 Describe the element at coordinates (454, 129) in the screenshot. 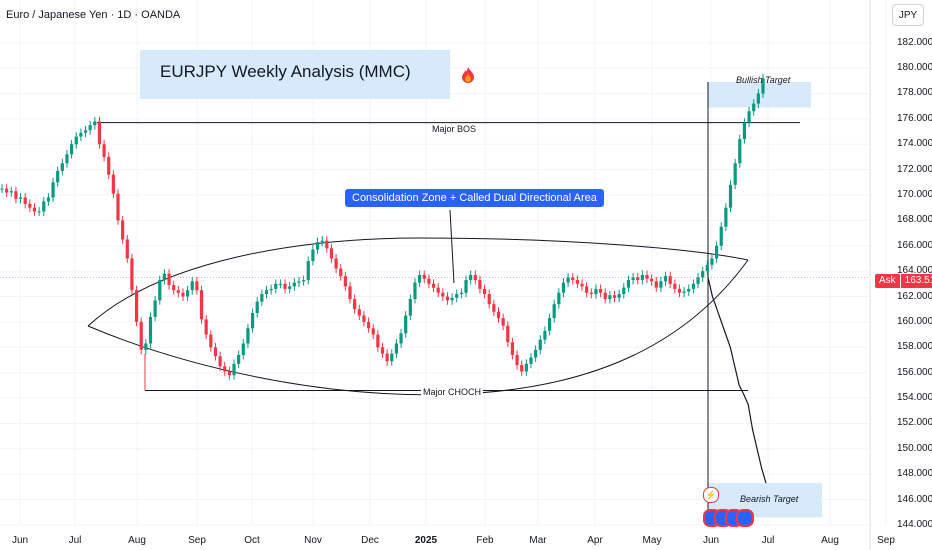

I see `bos-label: Major BOS` at that location.